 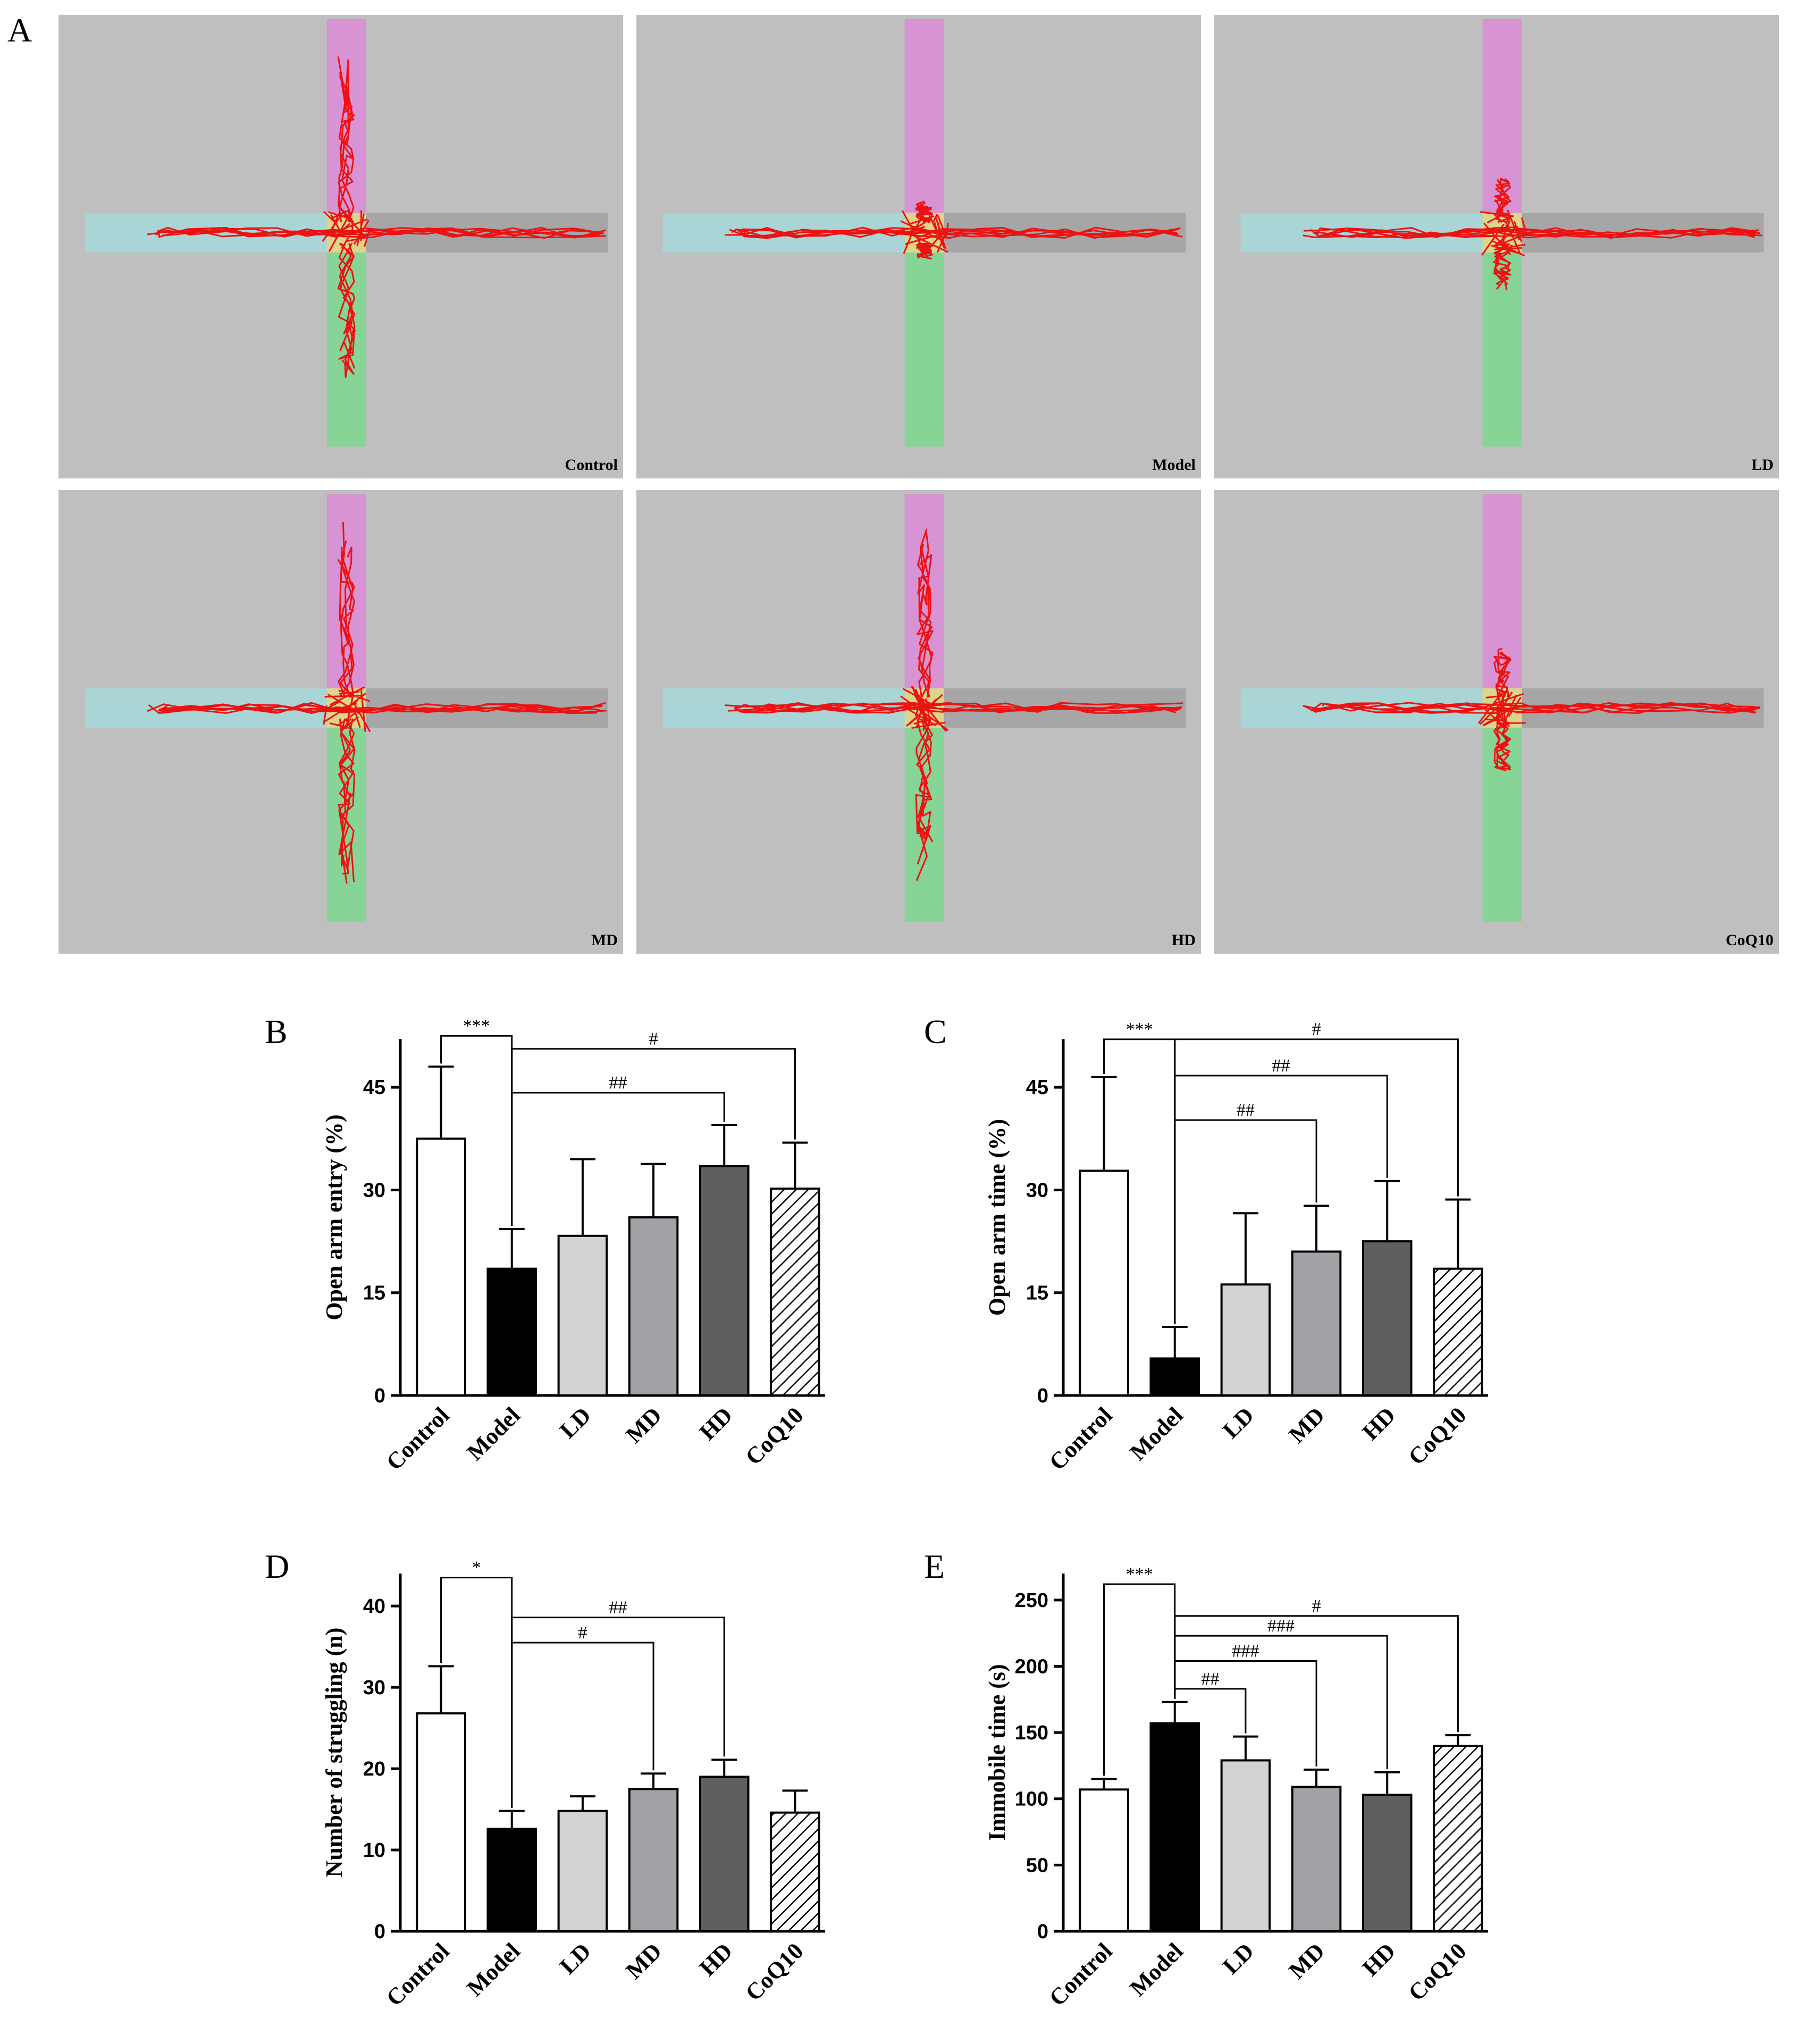 I want to click on panel-letter-a: A, so click(x=20, y=30).